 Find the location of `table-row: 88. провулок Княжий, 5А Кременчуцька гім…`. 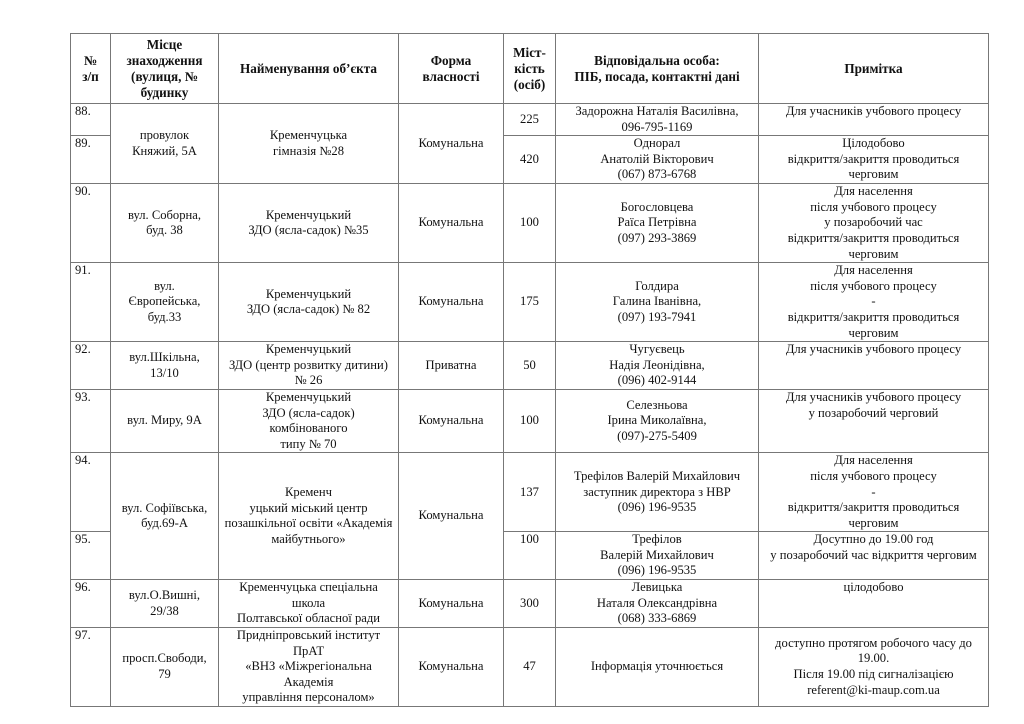

table-row: 88. провулок Княжий, 5А Кременчуцька гім… is located at coordinates (529, 143).